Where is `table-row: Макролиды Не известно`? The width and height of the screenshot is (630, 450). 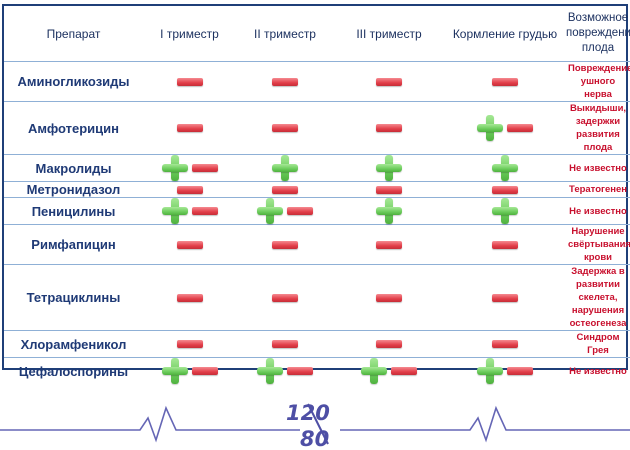 table-row: Макролиды Не известно is located at coordinates (317, 168).